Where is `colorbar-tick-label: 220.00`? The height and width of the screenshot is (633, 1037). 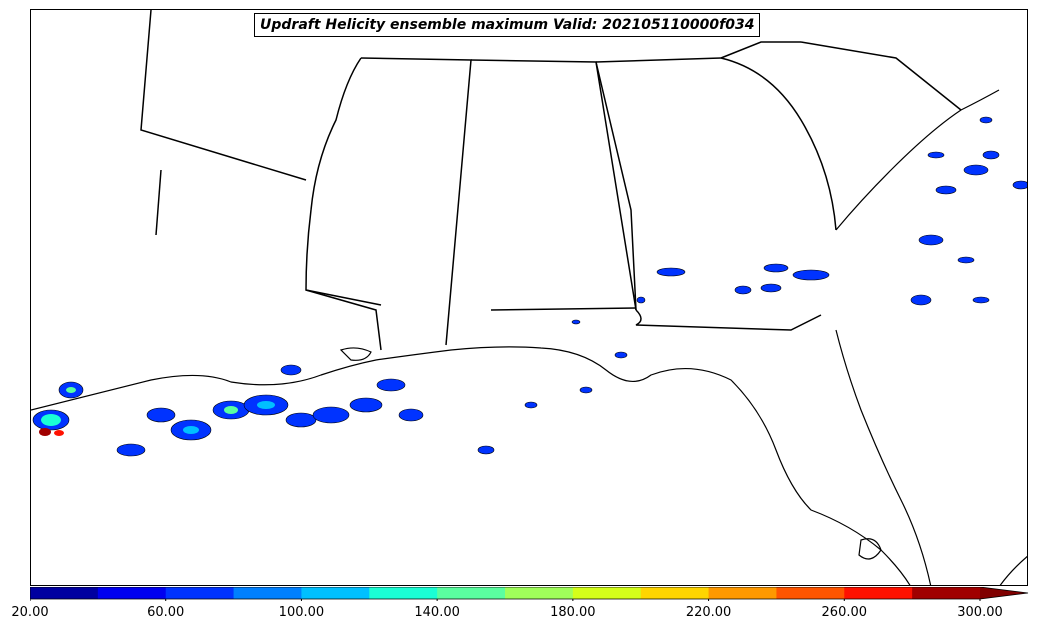 colorbar-tick-label: 220.00 is located at coordinates (708, 612).